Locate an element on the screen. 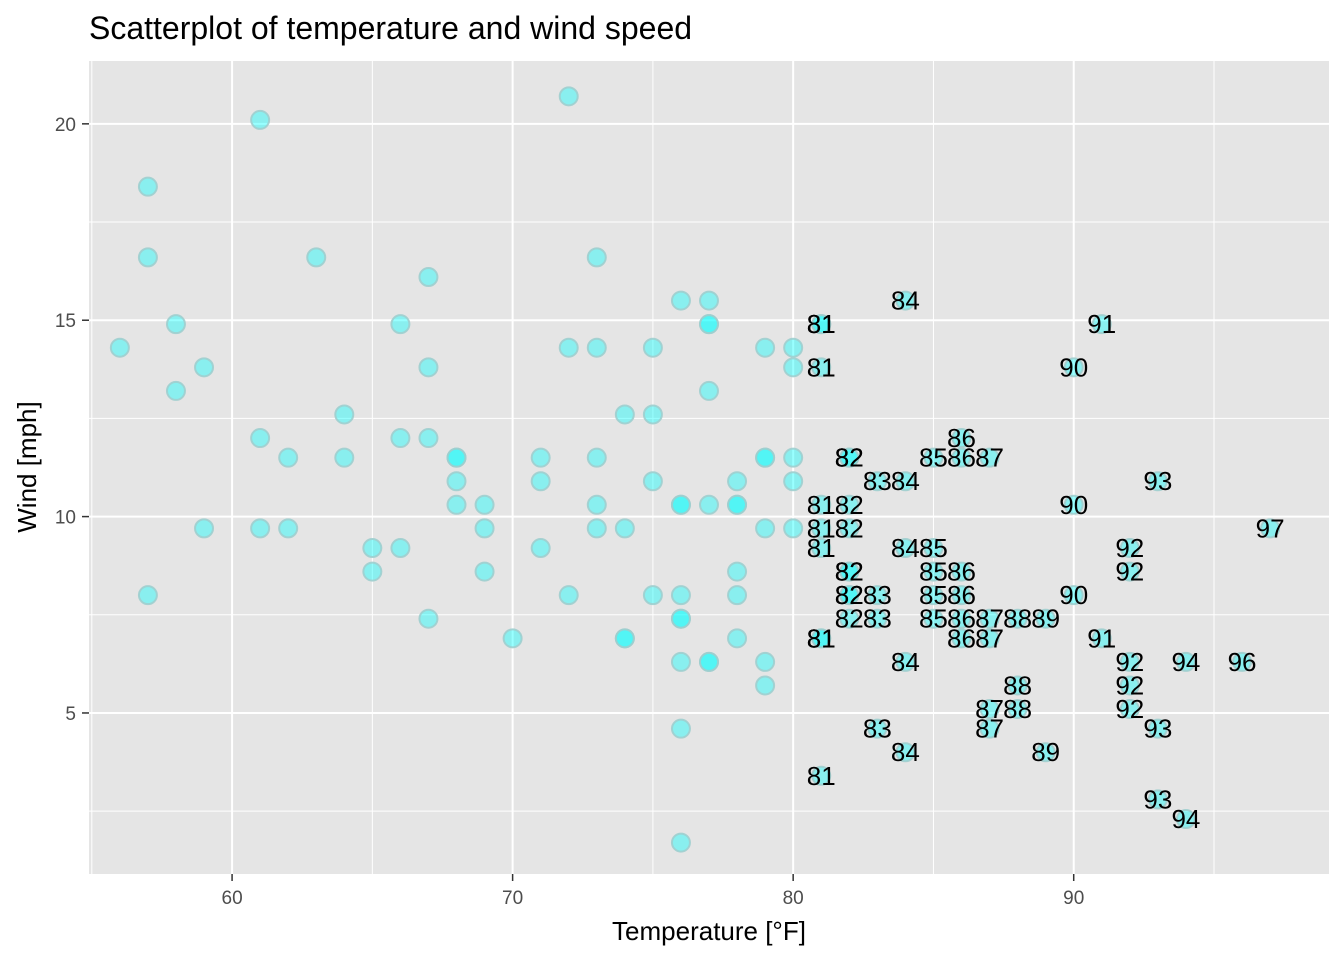 This screenshot has width=1344, height=960. point-label: 93 is located at coordinates (1157, 729).